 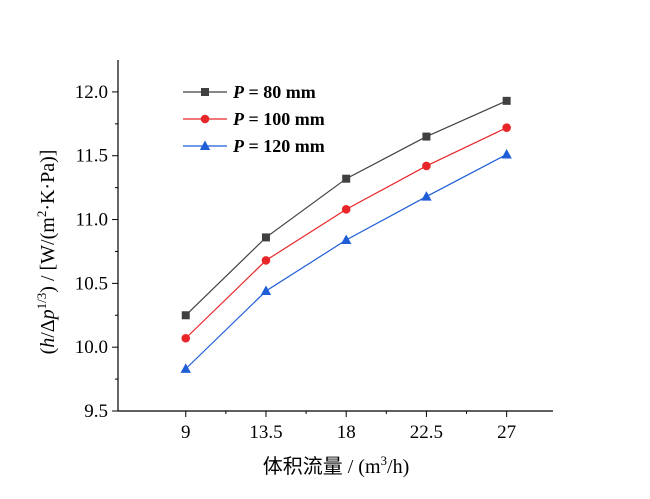 I want to click on y-axis: 9.5 10.0 10.5 11.0 11.5 12.0, so click(x=97, y=241).